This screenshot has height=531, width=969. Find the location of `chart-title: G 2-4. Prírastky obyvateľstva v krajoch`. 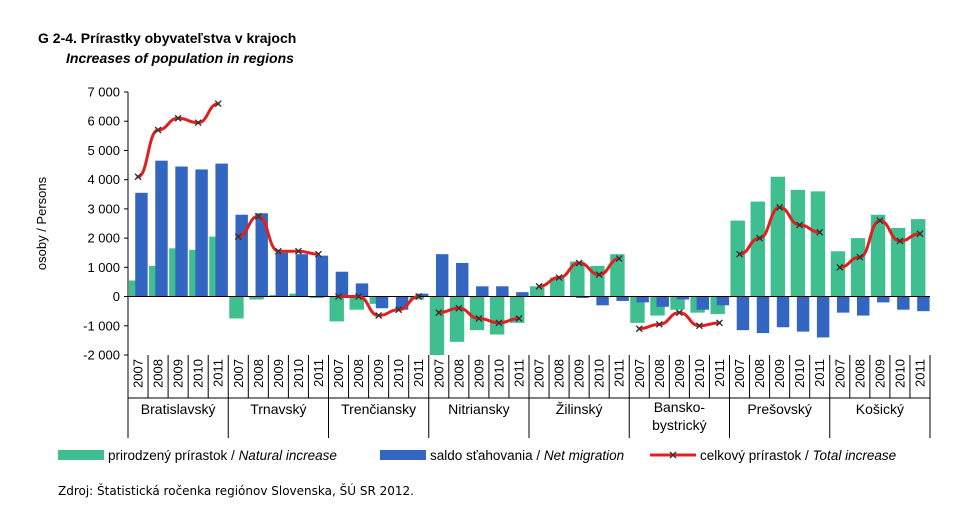

chart-title: G 2-4. Prírastky obyvateľstva v krajoch is located at coordinates (167, 38).